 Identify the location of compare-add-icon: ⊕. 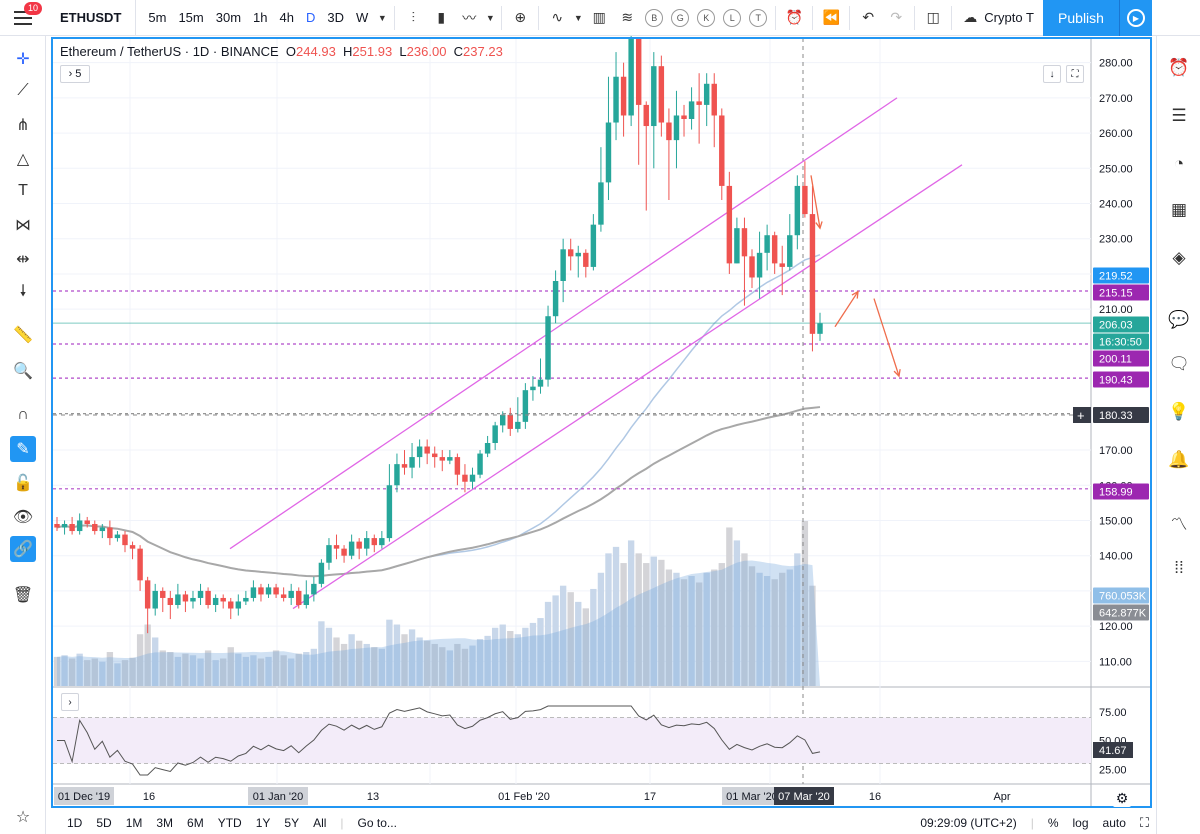
(520, 17).